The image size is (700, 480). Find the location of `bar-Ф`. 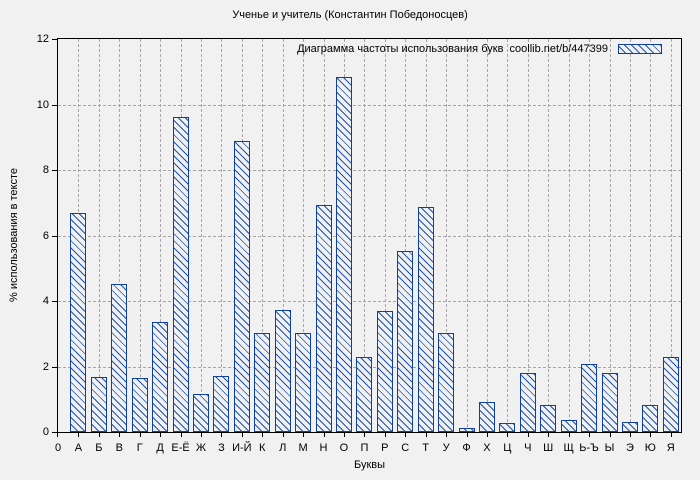

bar-Ф is located at coordinates (467, 430).